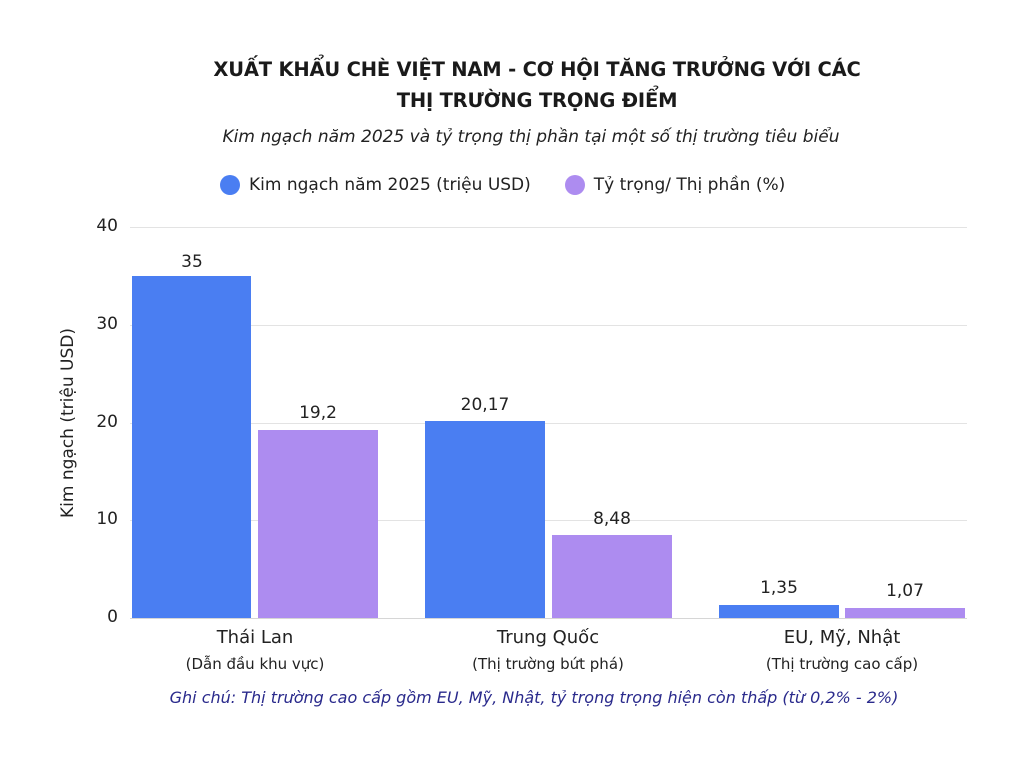  I want to click on legend-item-export-value: Kim ngạch năm 2025 (triệu USD), so click(375, 185).